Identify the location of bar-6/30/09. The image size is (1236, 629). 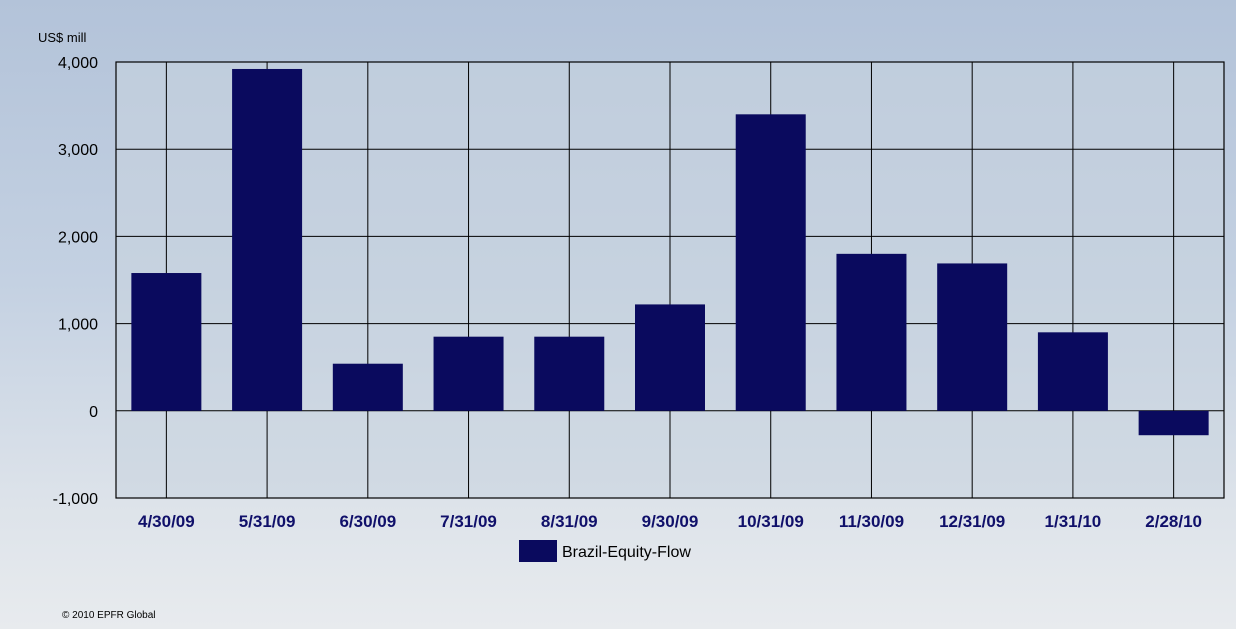
(367, 387).